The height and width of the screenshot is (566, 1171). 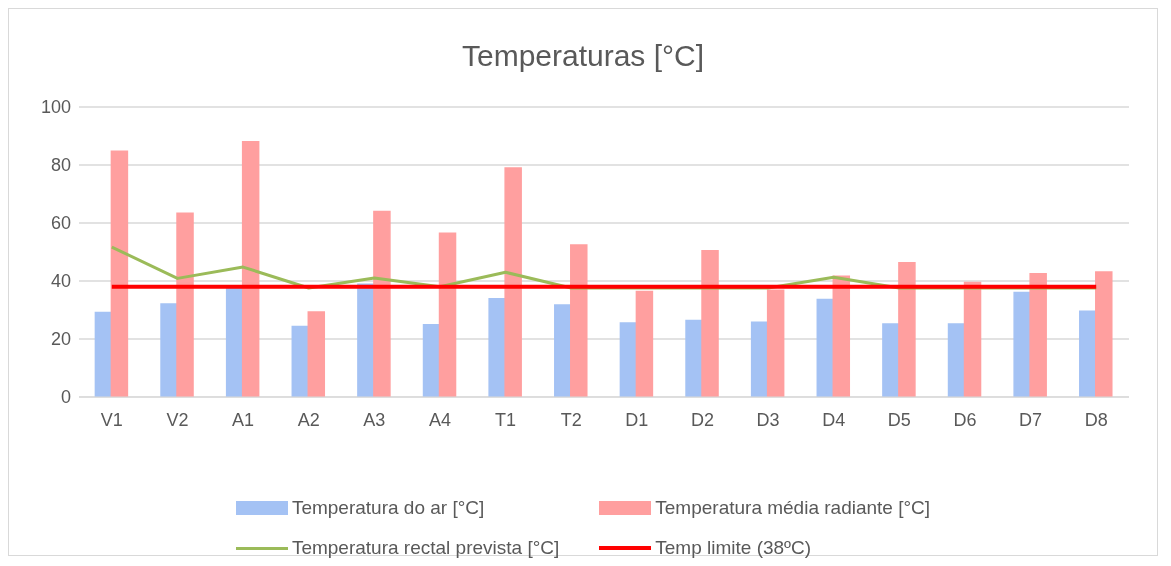 I want to click on legend-label: Temperatura média radiante [°C], so click(x=793, y=508).